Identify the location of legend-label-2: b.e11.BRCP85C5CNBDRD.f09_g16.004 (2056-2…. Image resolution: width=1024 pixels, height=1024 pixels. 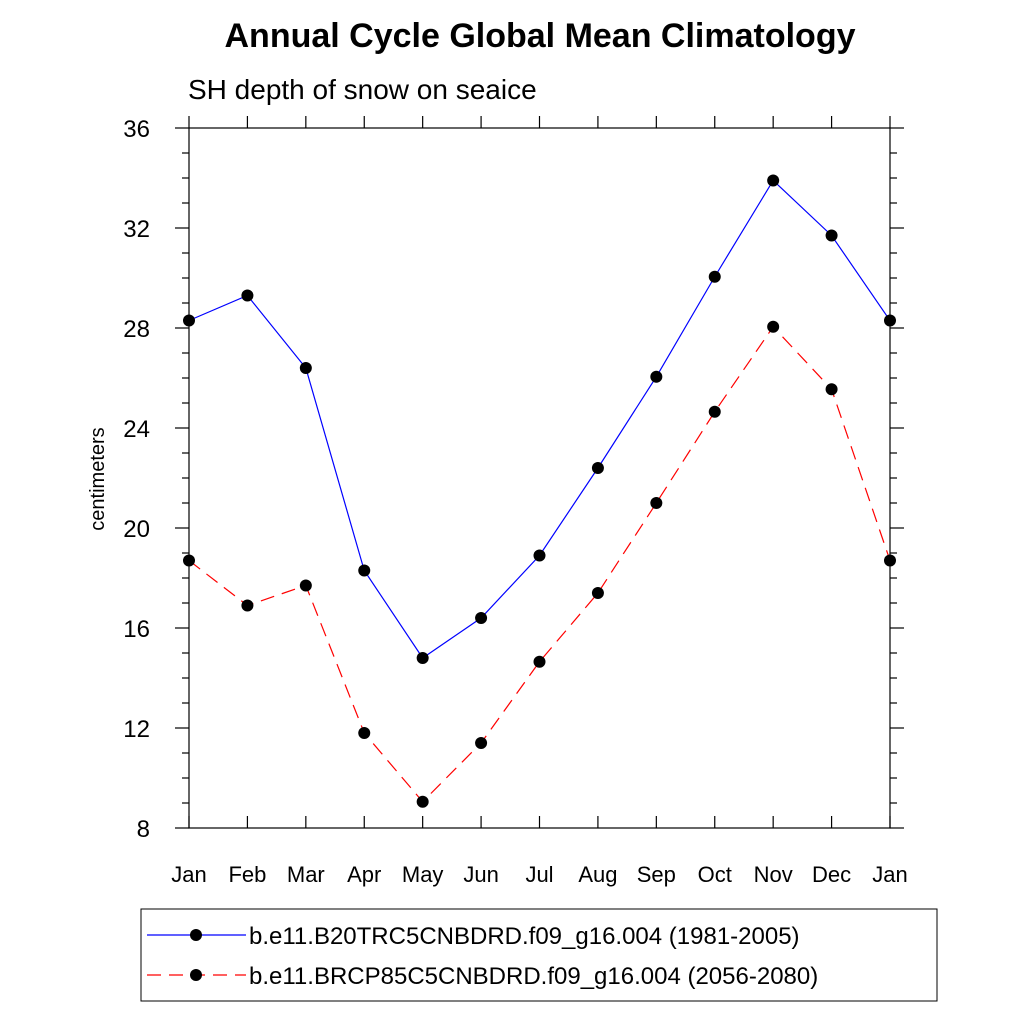
(533, 976).